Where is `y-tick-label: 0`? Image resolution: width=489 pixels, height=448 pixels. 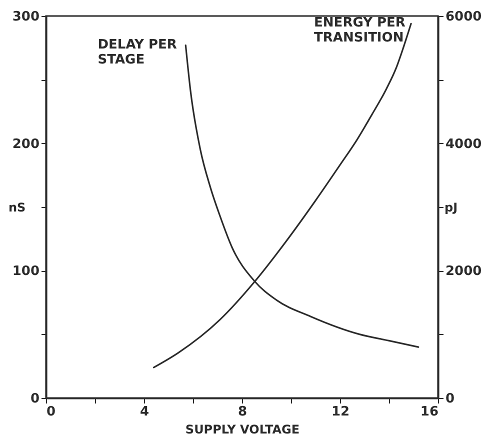 y-tick-label: 0 is located at coordinates (35, 399).